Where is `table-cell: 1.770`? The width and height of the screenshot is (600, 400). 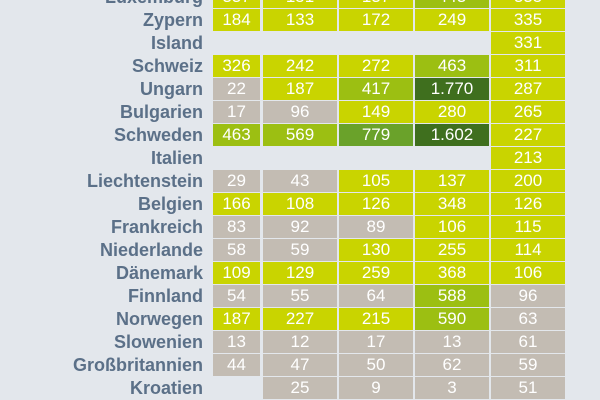 table-cell: 1.770 is located at coordinates (452, 89).